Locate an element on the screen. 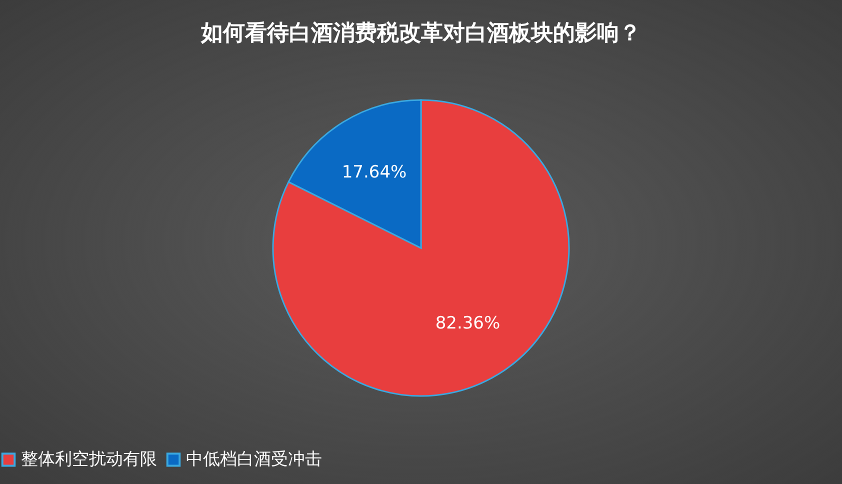  chart-title: 如何看待白酒消费税改革对白酒板块的影响？ is located at coordinates (420, 33).